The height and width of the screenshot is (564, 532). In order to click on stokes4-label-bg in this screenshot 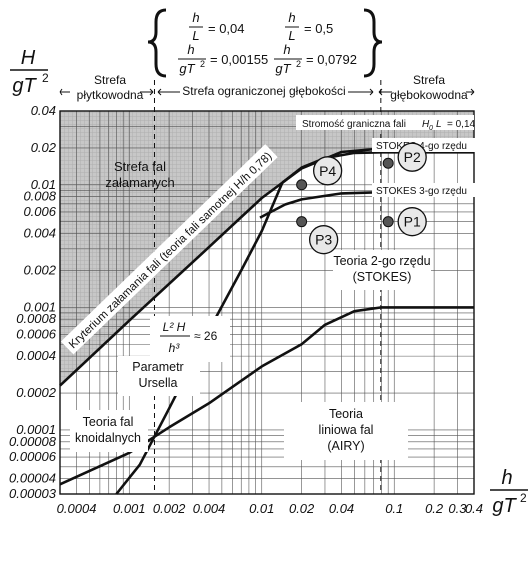, I will do `click(424, 145)`.